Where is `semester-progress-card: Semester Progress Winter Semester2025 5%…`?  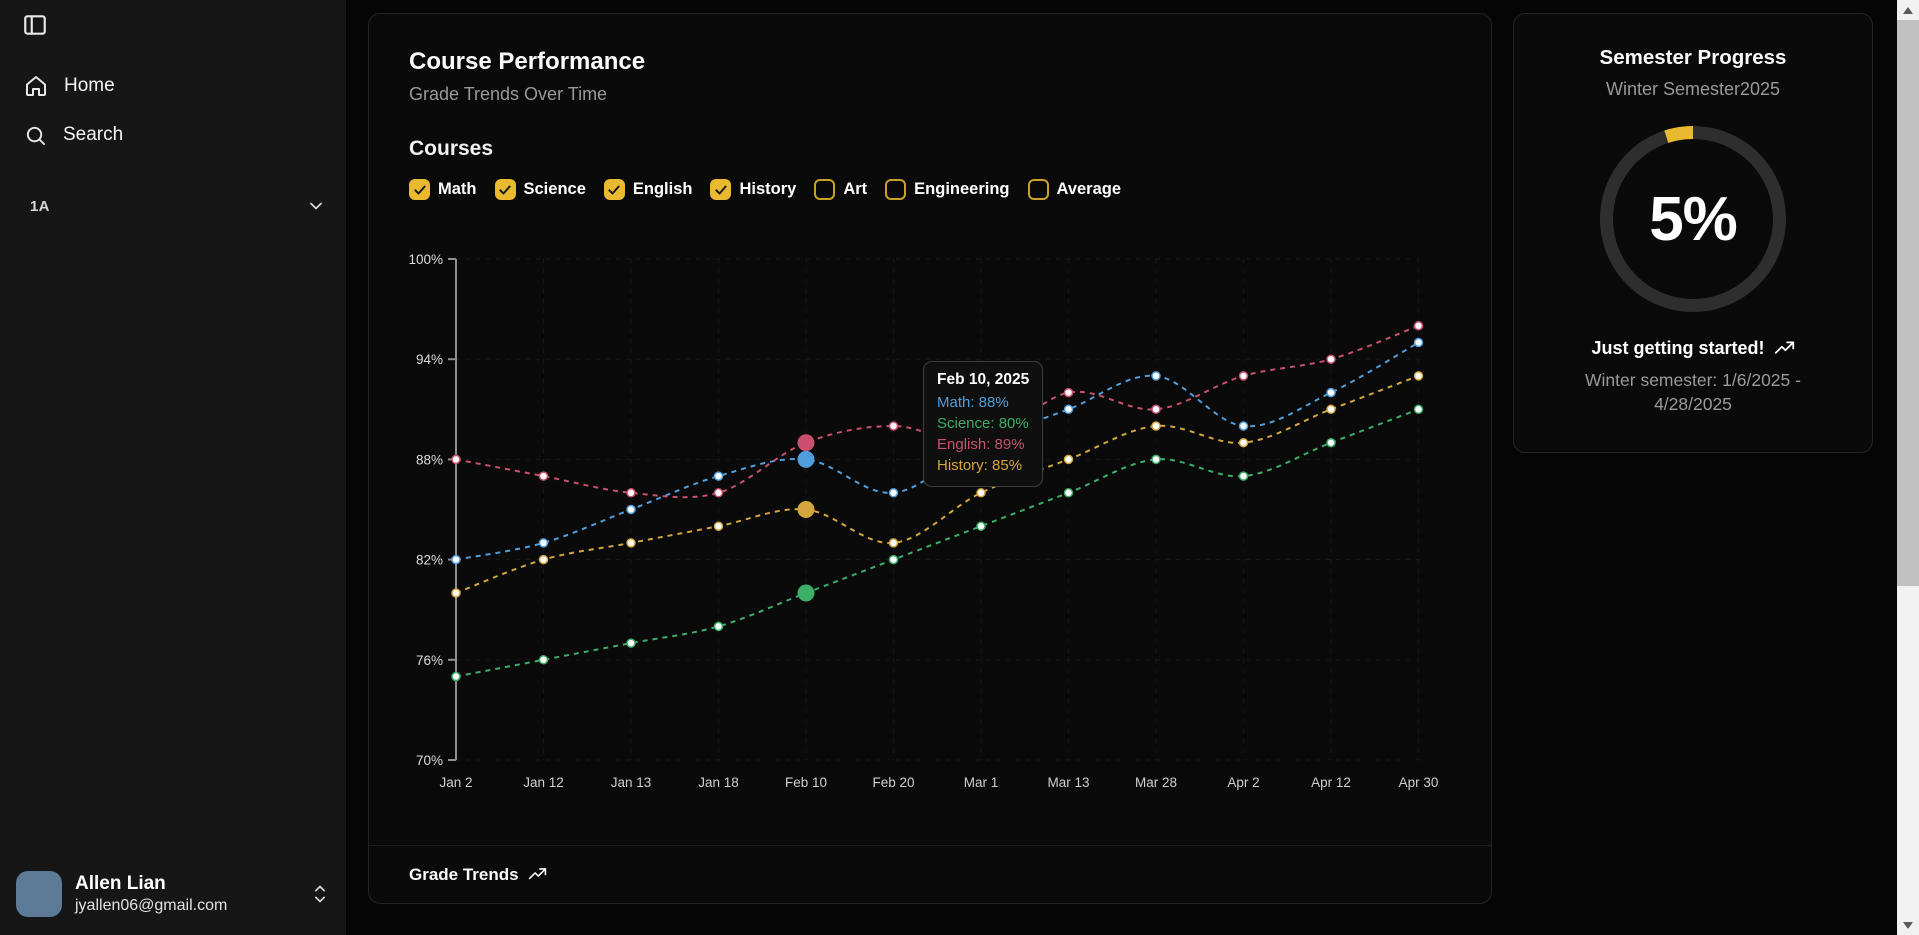
semester-progress-card: Semester Progress Winter Semester2025 5%… is located at coordinates (1693, 233).